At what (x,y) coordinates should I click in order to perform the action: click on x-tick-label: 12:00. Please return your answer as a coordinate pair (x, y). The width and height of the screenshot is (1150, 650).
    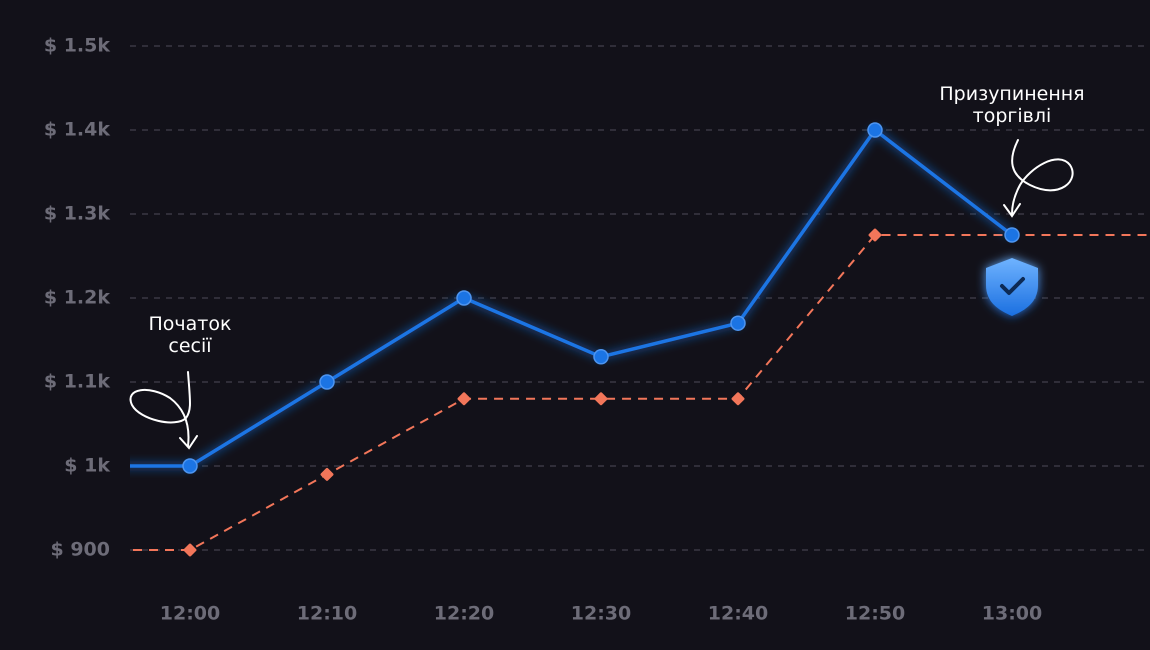
    Looking at the image, I should click on (190, 614).